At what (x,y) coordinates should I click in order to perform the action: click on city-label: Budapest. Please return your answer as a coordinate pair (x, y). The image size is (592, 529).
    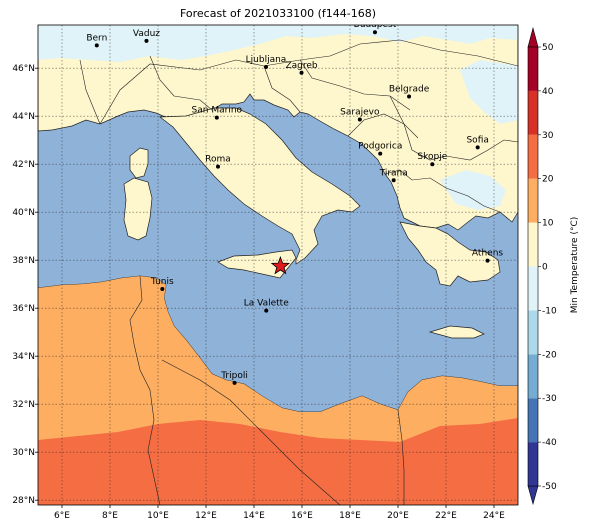
    Looking at the image, I should click on (375, 25).